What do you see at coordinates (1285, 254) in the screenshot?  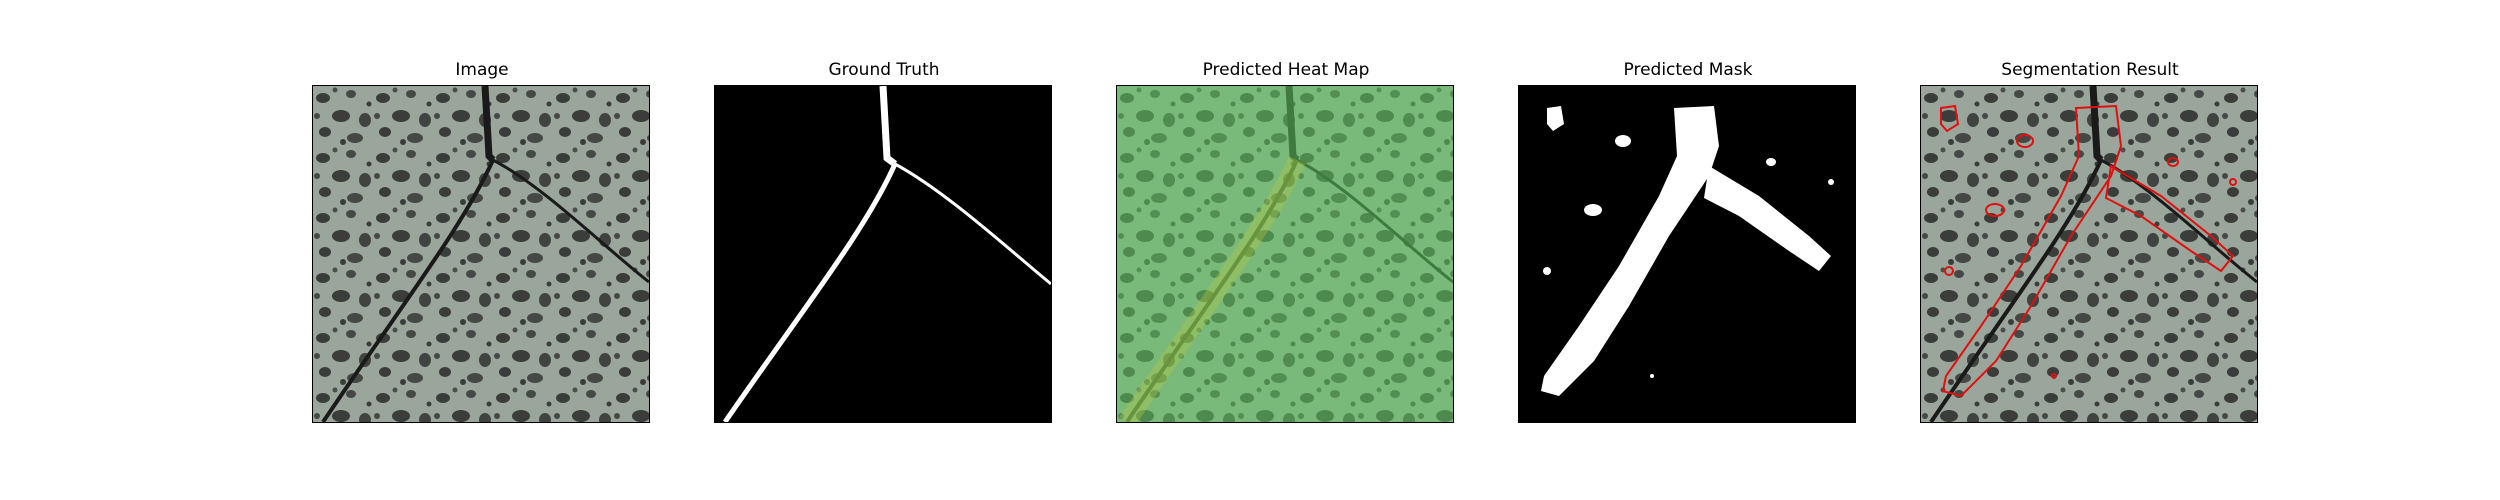 I see `heat-map-image` at bounding box center [1285, 254].